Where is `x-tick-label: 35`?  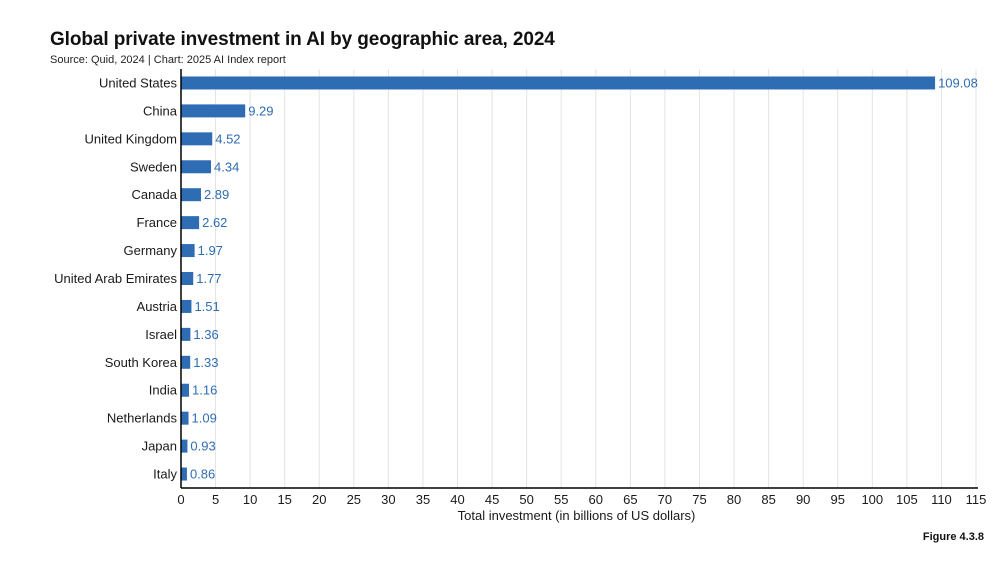 x-tick-label: 35 is located at coordinates (423, 499).